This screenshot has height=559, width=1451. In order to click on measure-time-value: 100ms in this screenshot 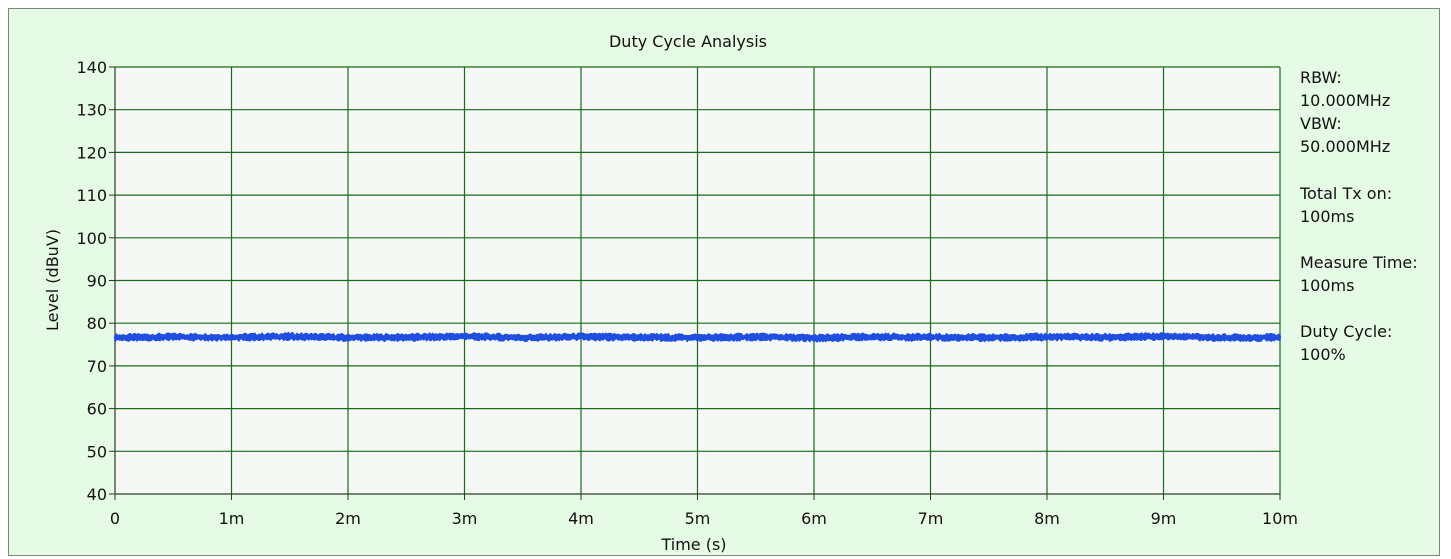, I will do `click(1359, 285)`.